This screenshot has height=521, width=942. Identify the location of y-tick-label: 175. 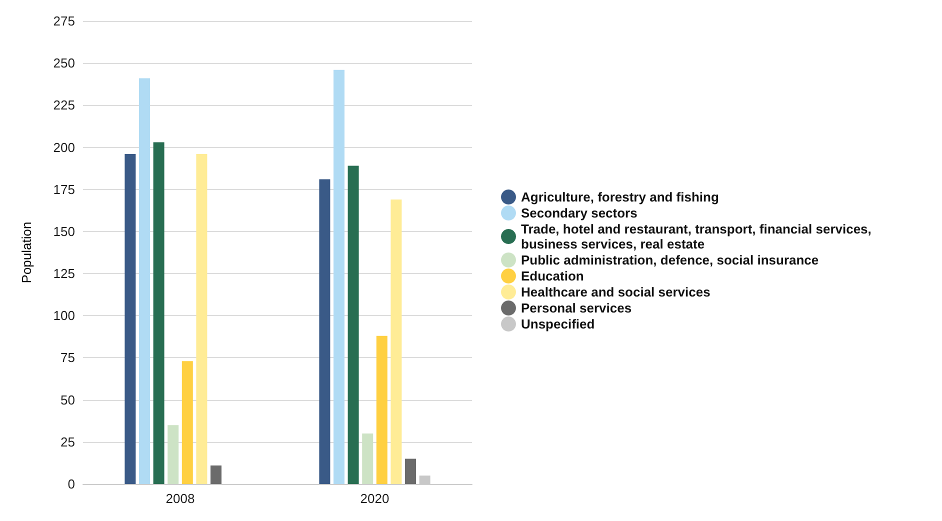
(64, 189).